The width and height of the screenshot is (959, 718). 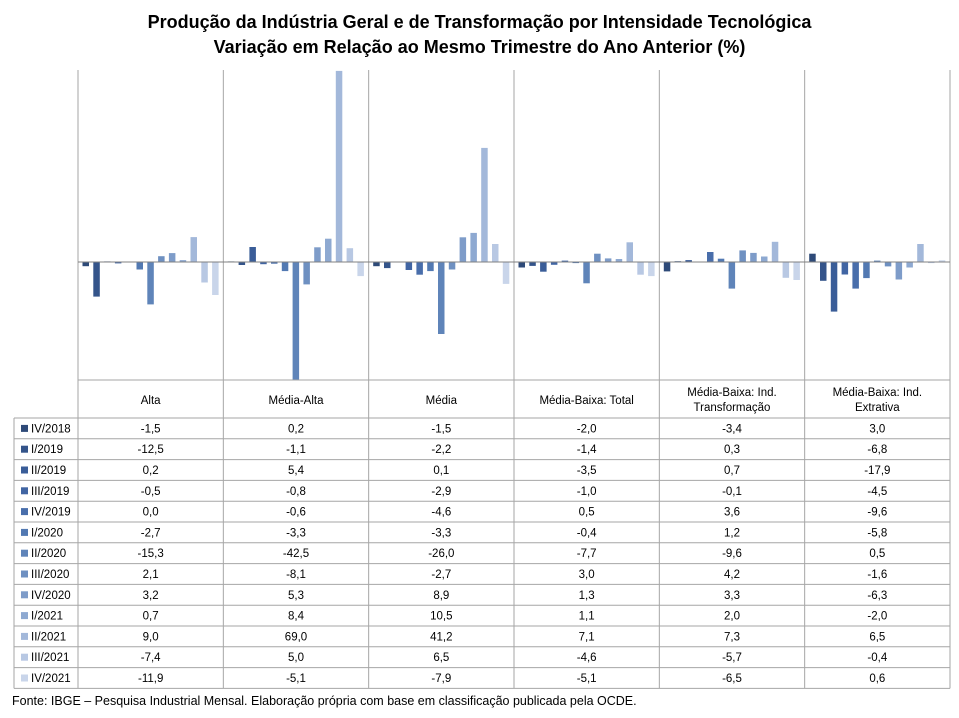 What do you see at coordinates (878, 400) in the screenshot?
I see `table-column-header: Média-Baixa: Ind. Extrativa` at bounding box center [878, 400].